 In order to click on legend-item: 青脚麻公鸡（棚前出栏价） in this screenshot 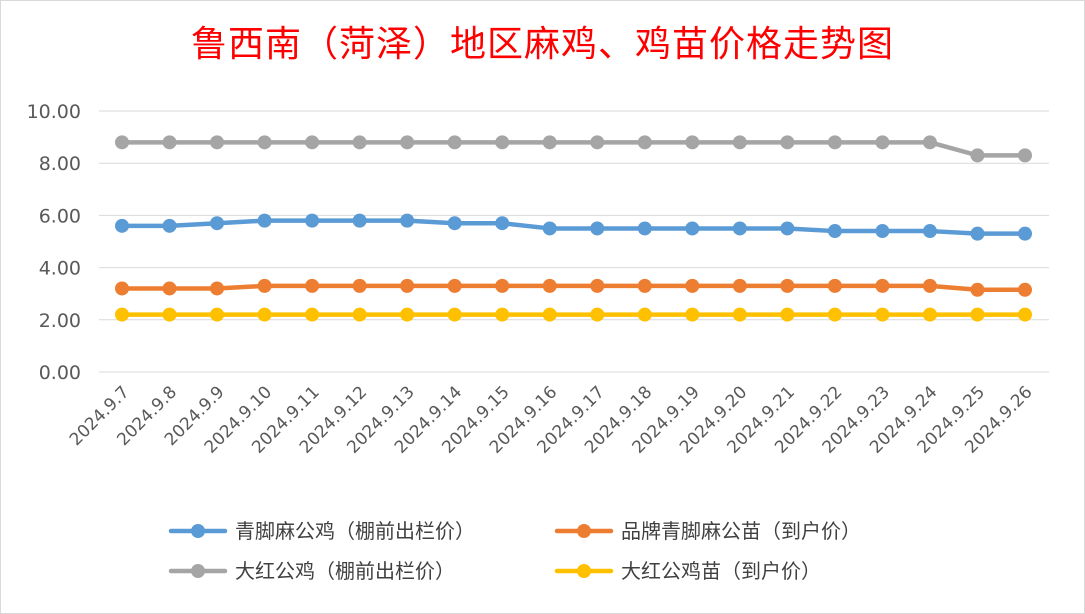, I will do `click(321, 531)`.